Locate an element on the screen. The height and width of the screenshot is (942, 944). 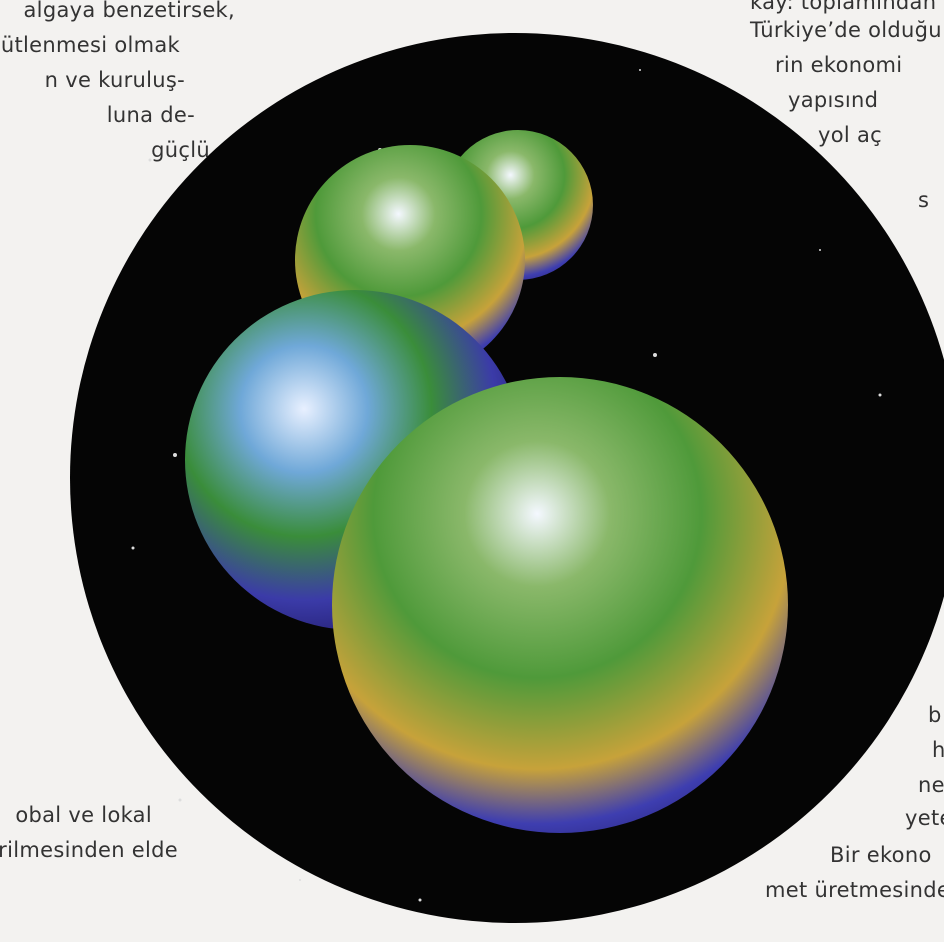
text-line: obal ve lokal is located at coordinates (83, 815).